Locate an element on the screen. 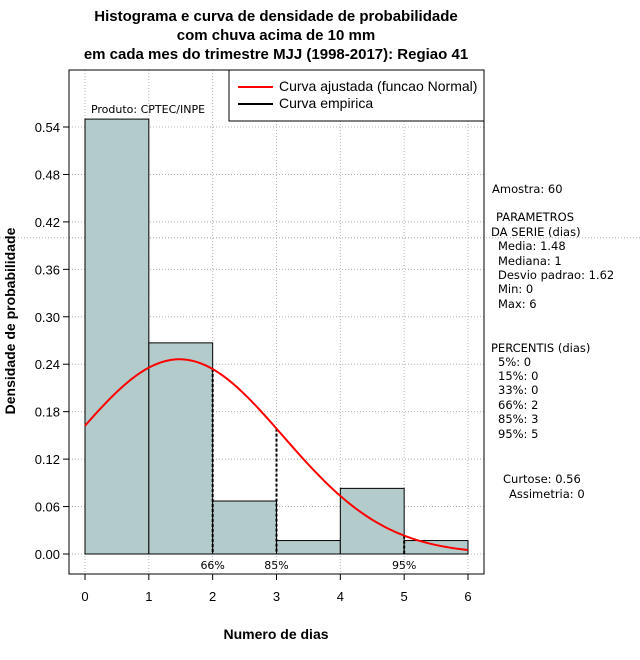 Image resolution: width=640 pixels, height=660 pixels. y-axis-label: Densidade de probabilidade is located at coordinates (10, 320).